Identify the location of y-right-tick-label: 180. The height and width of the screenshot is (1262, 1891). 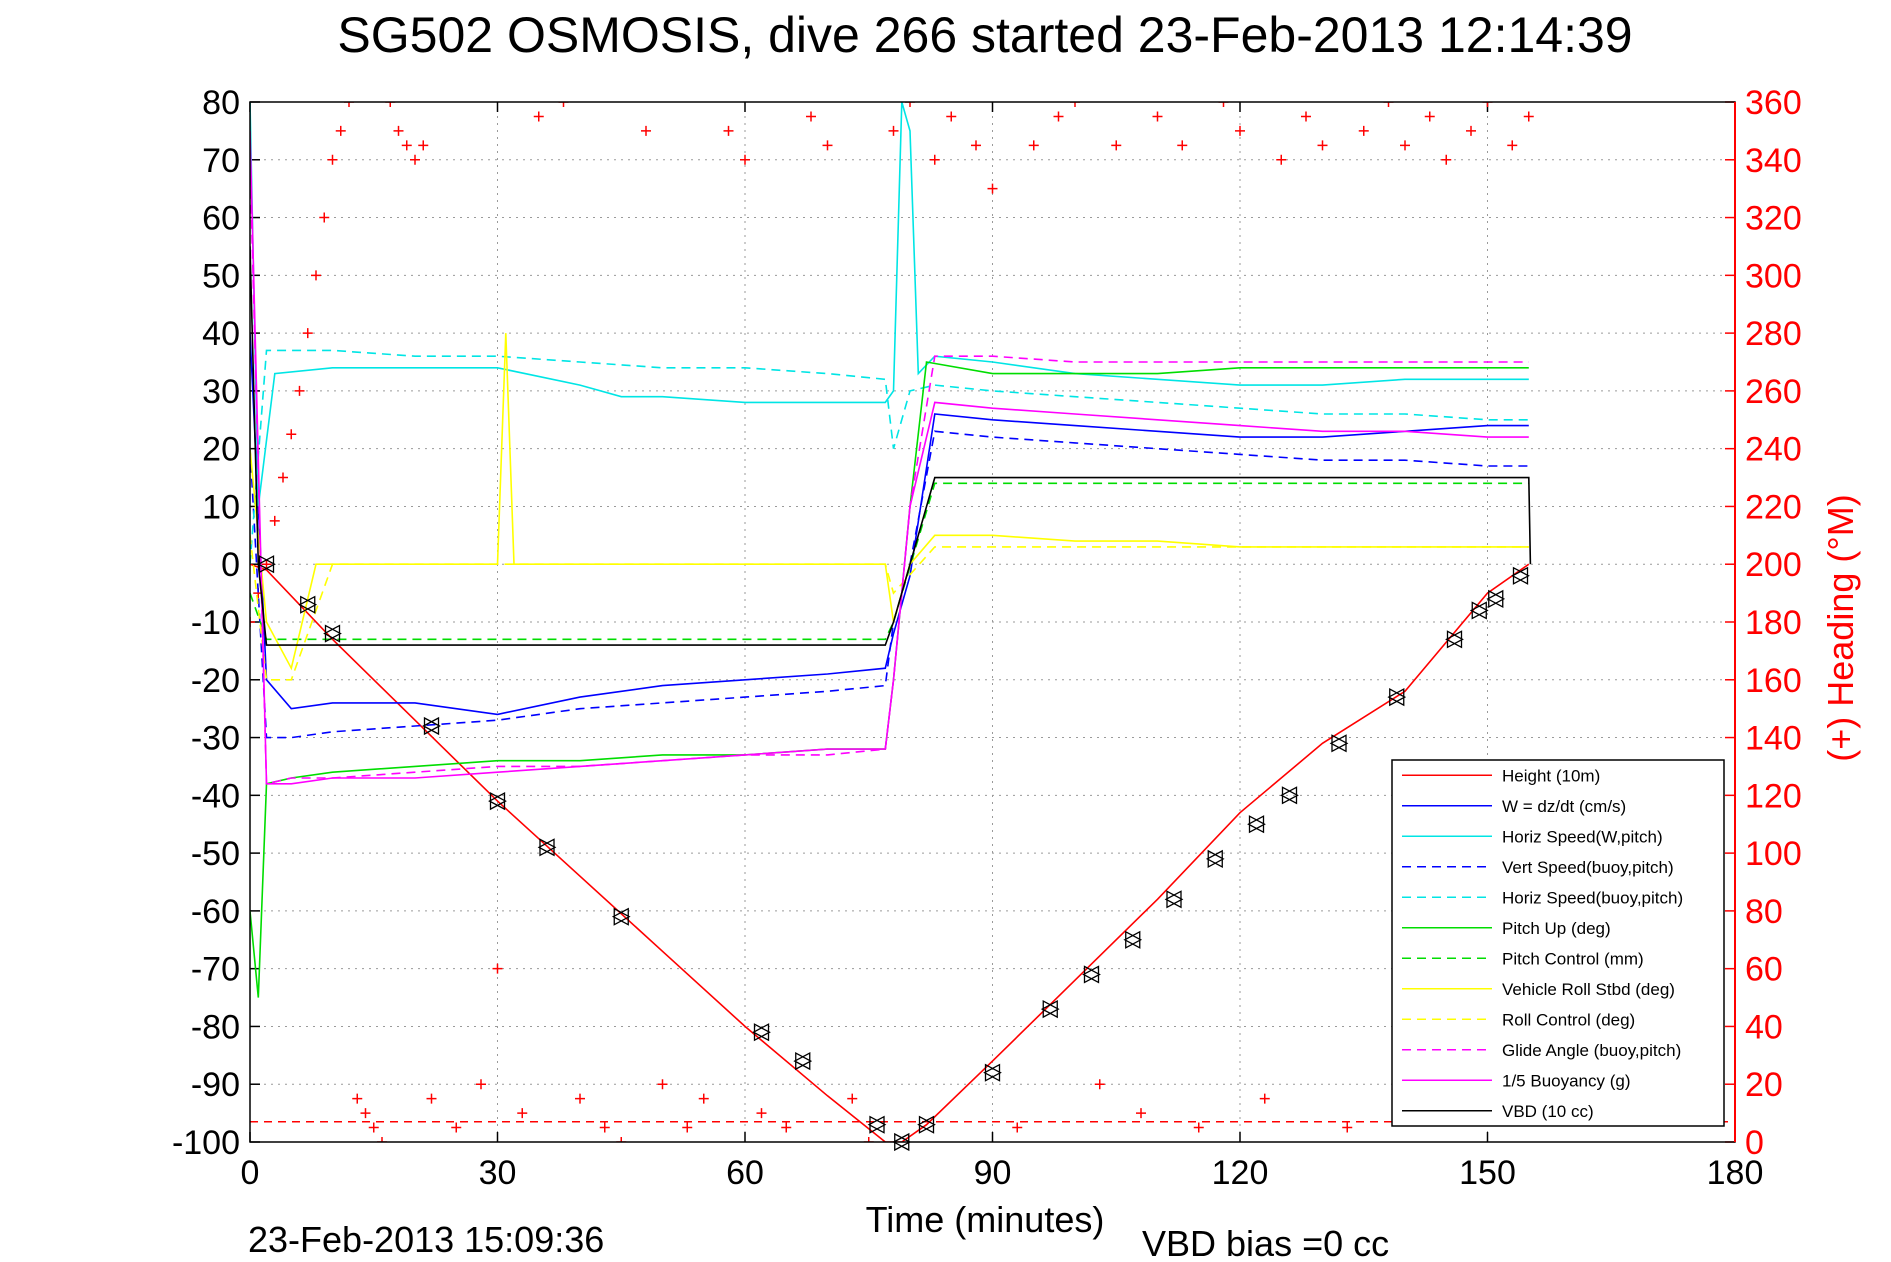
(1773, 623).